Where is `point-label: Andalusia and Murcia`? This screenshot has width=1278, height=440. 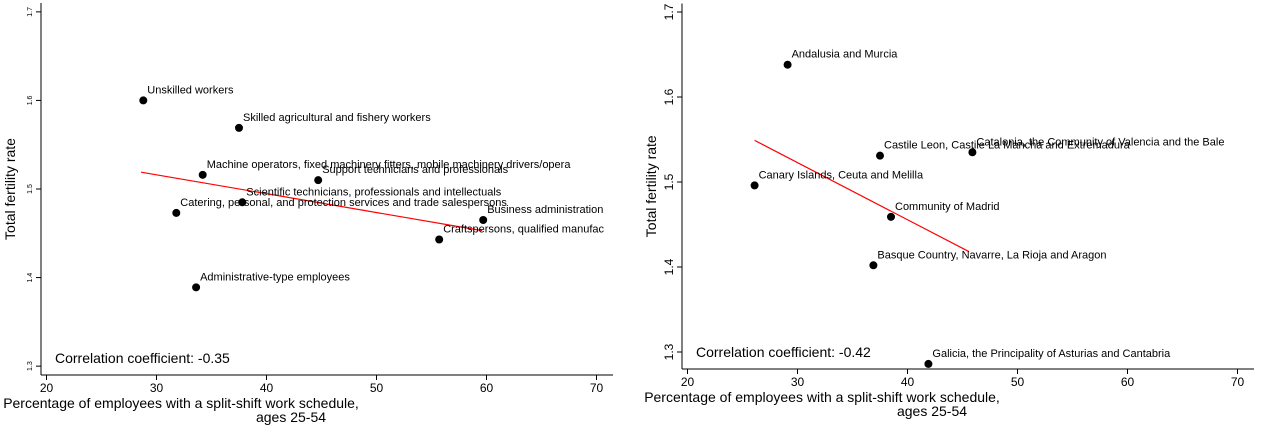 point-label: Andalusia and Murcia is located at coordinates (845, 55).